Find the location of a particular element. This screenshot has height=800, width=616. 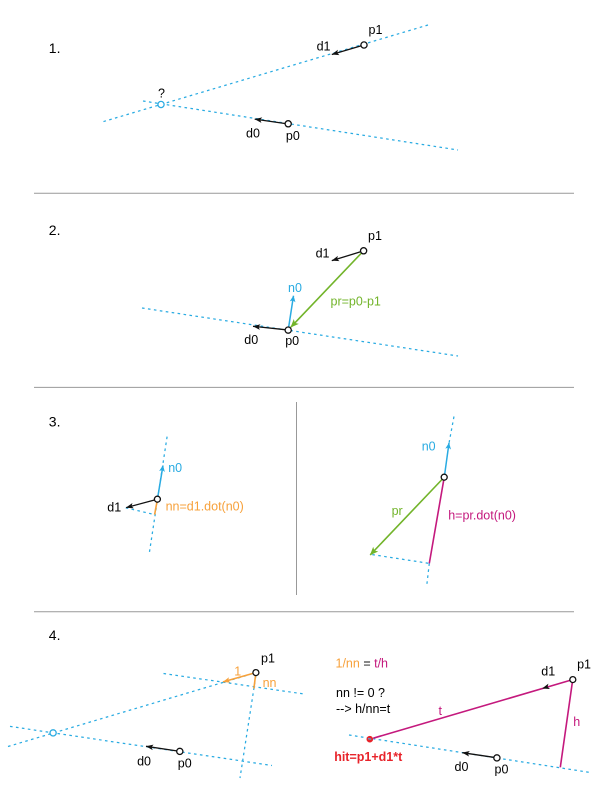

svg-text: nn=d1.dot(n0) is located at coordinates (205, 506).